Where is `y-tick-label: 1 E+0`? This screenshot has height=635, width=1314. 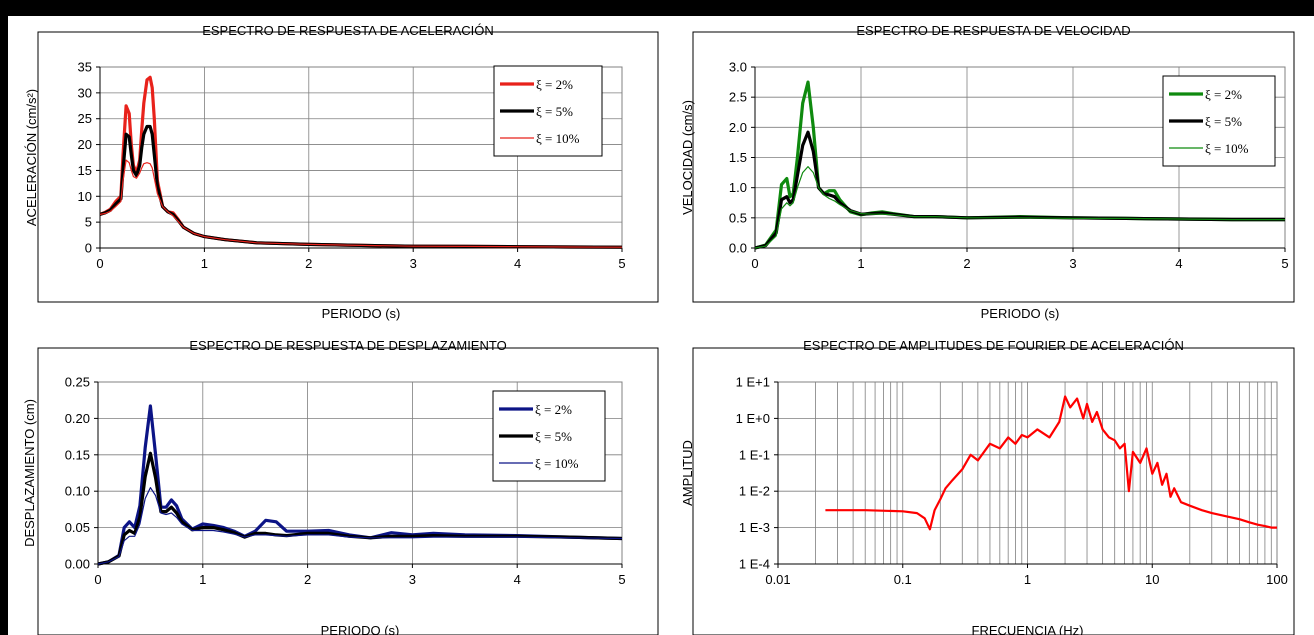 y-tick-label: 1 E+0 is located at coordinates (753, 418).